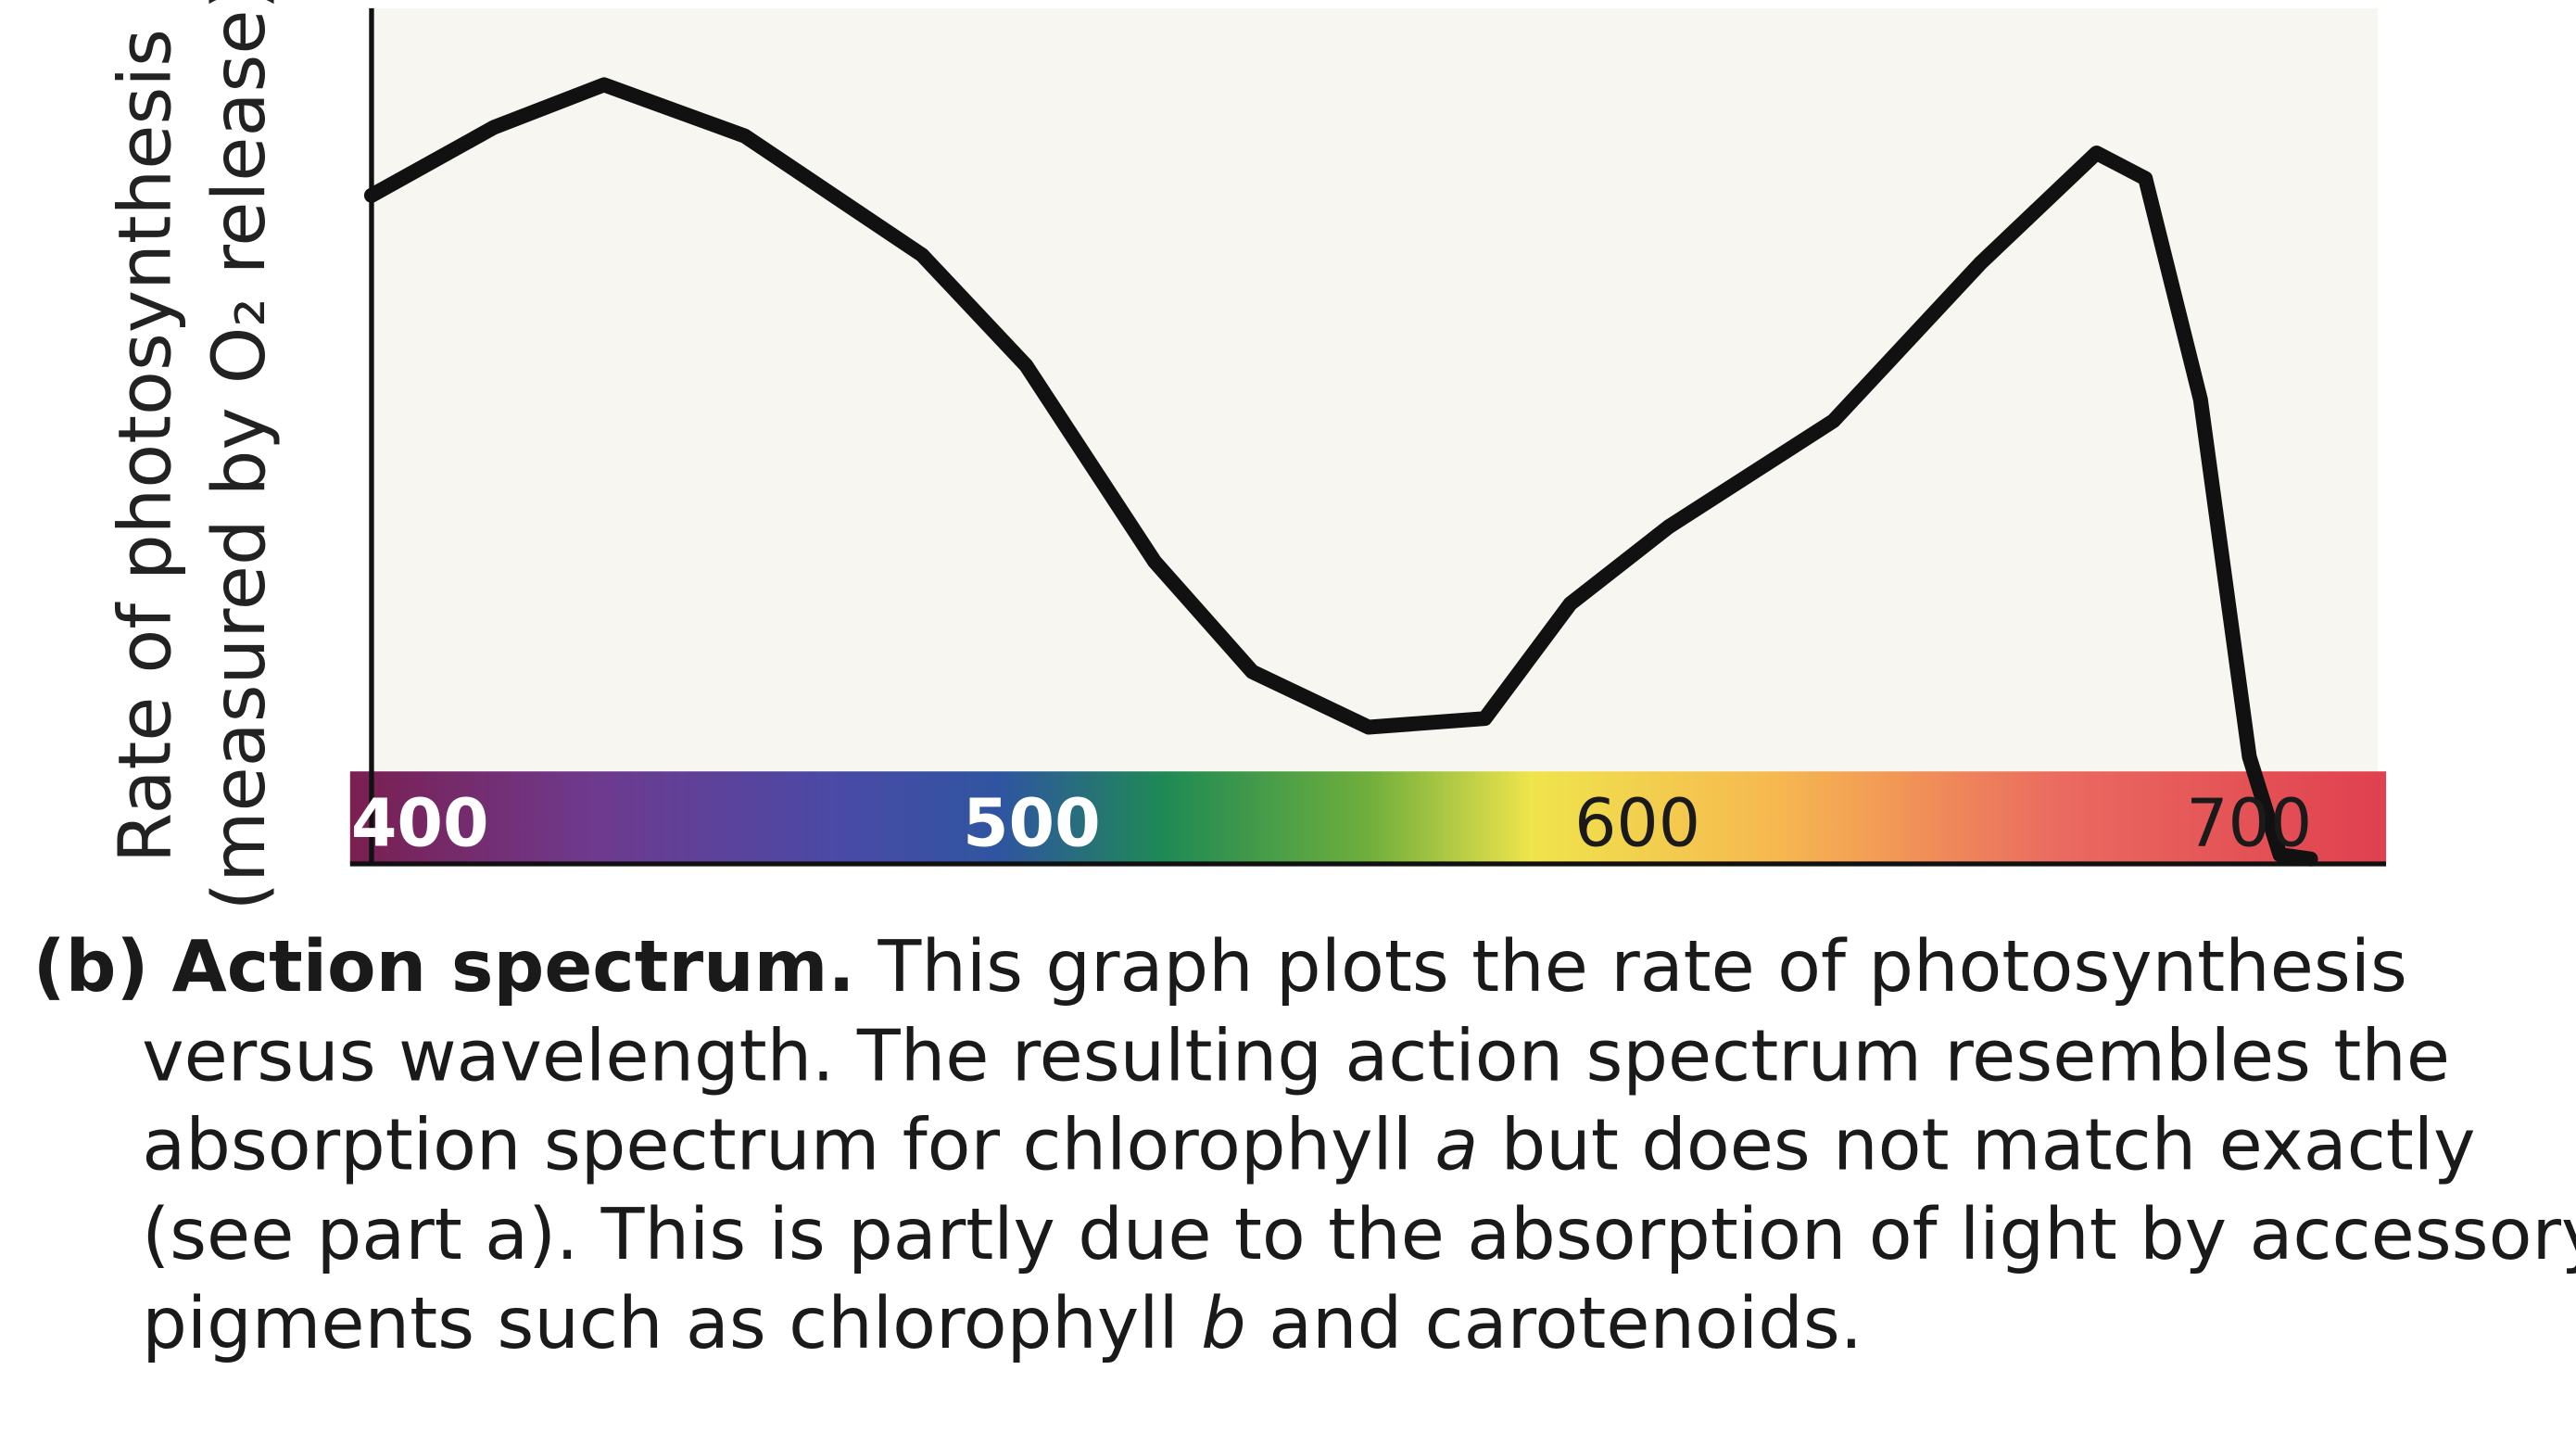  What do you see at coordinates (1554, 1324) in the screenshot?
I see `caption-text: and carotenoids.` at bounding box center [1554, 1324].